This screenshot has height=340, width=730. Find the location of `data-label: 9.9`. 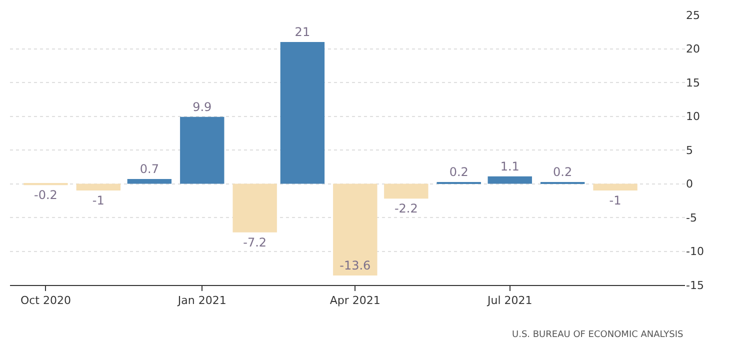

data-label: 9.9 is located at coordinates (202, 107).